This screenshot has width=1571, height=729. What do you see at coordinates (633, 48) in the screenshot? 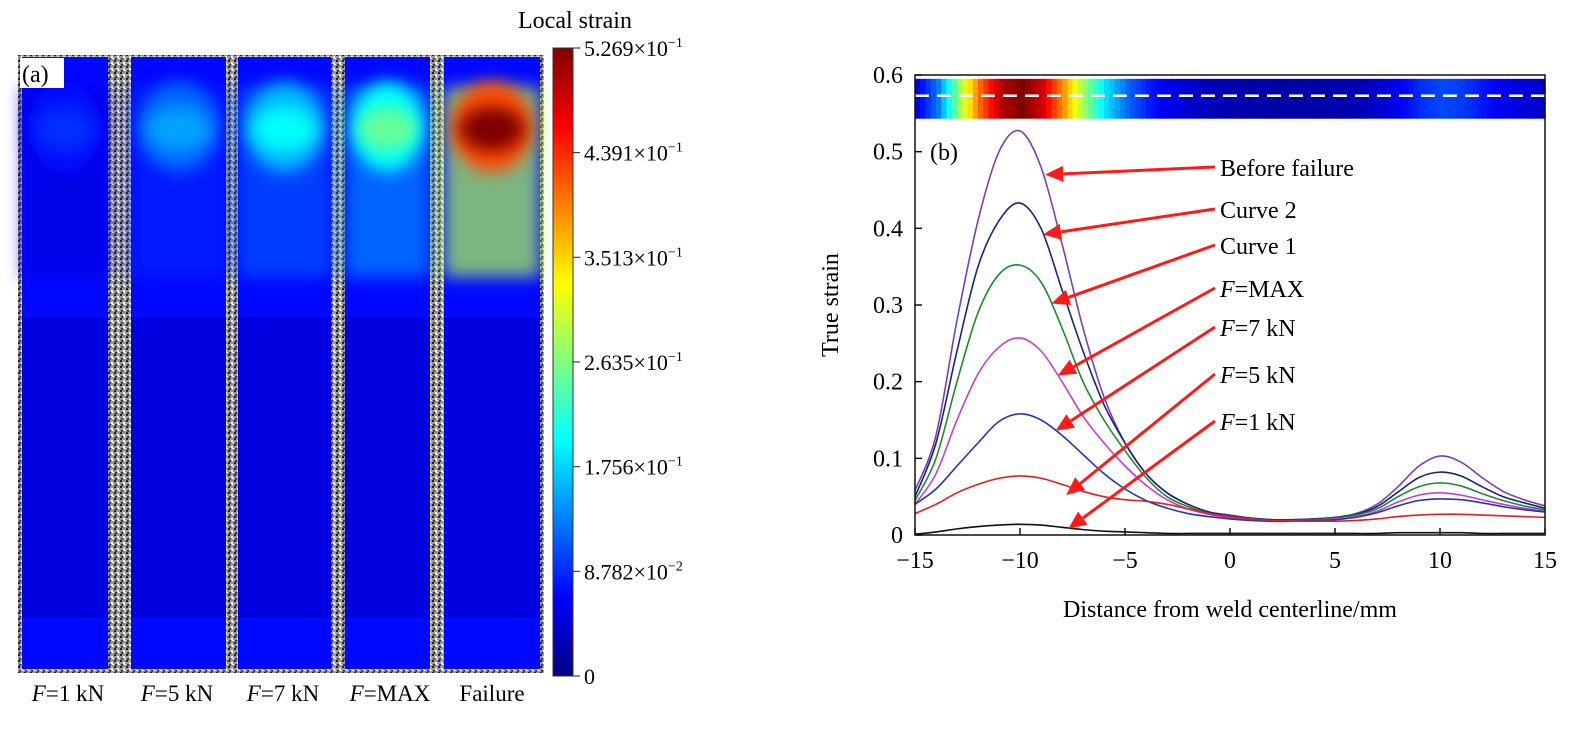
I see `colorbar-tick-label: 5.269×10⁻¹` at bounding box center [633, 48].